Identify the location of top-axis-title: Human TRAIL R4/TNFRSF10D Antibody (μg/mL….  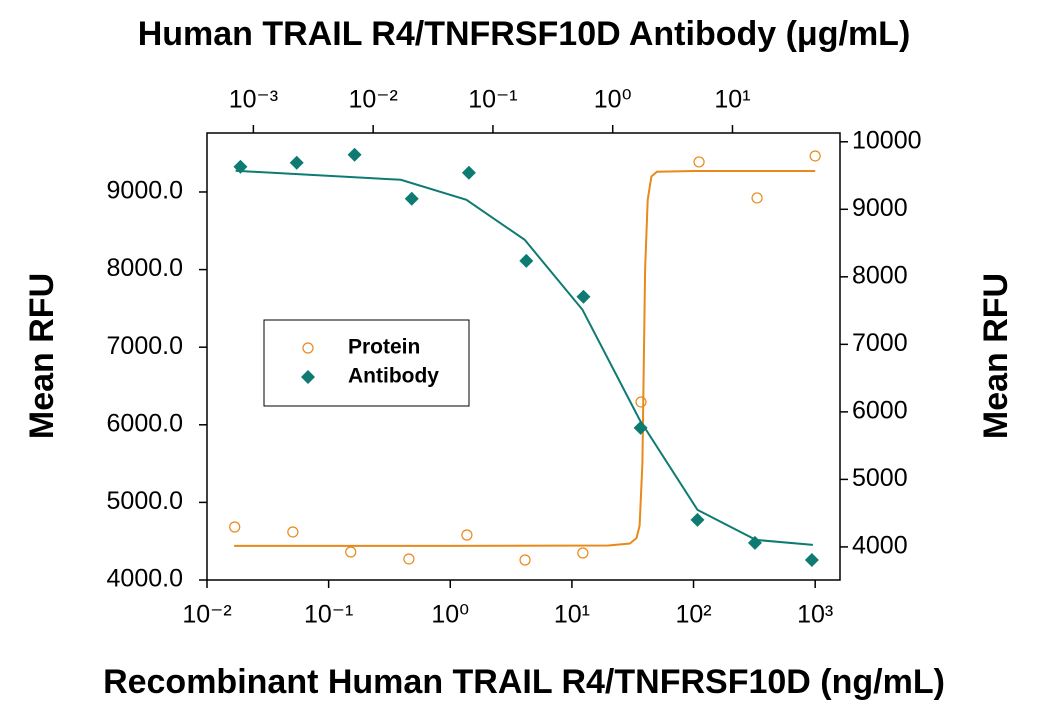
(524, 34).